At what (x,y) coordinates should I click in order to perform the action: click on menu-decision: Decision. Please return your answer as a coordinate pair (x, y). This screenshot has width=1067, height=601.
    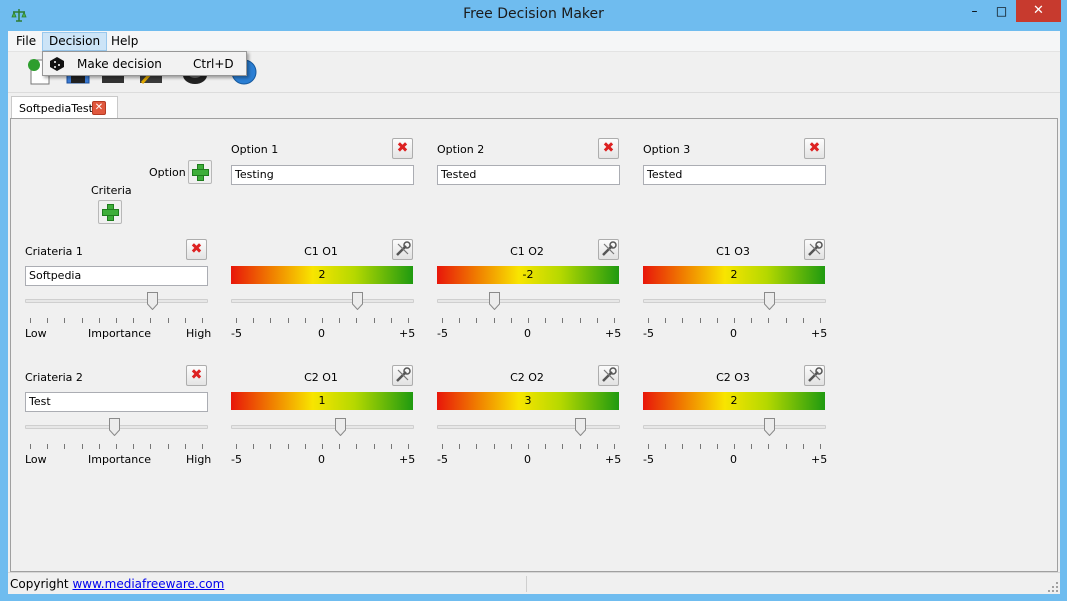
    Looking at the image, I should click on (75, 41).